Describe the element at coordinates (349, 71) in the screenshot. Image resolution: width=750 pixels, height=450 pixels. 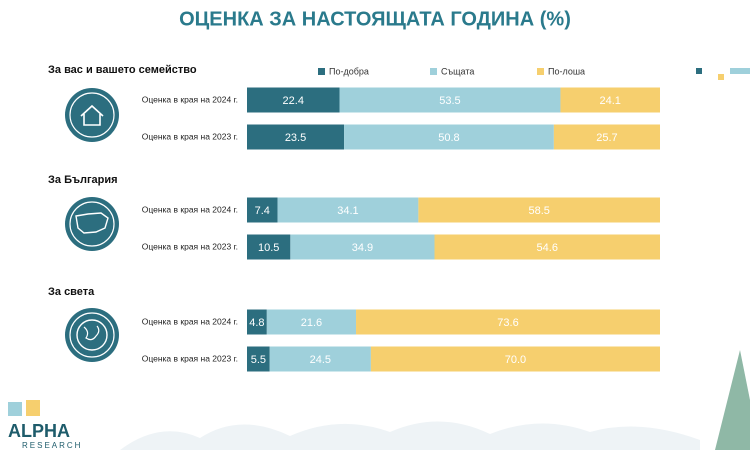
I see `legend-label: По-добра` at that location.